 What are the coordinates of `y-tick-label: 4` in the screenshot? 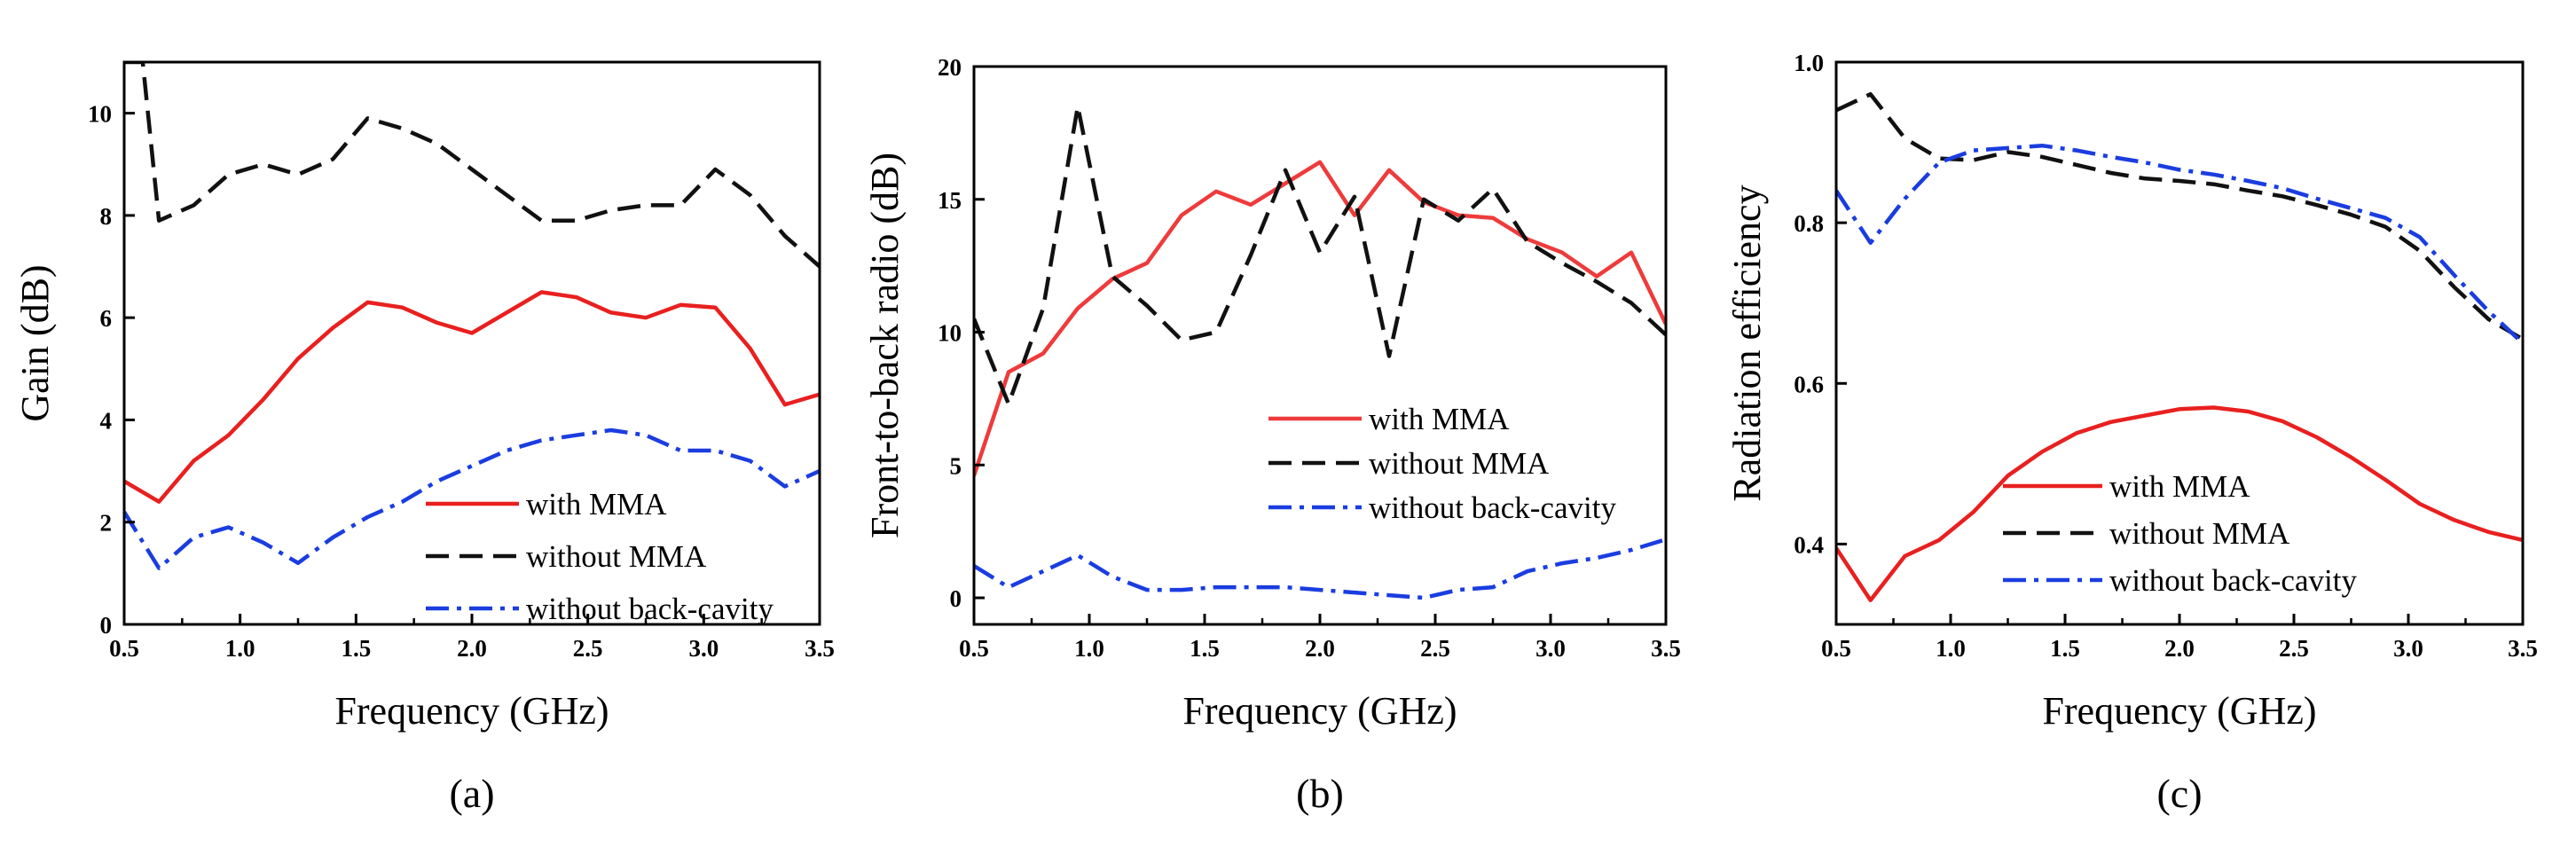 It's located at (106, 421).